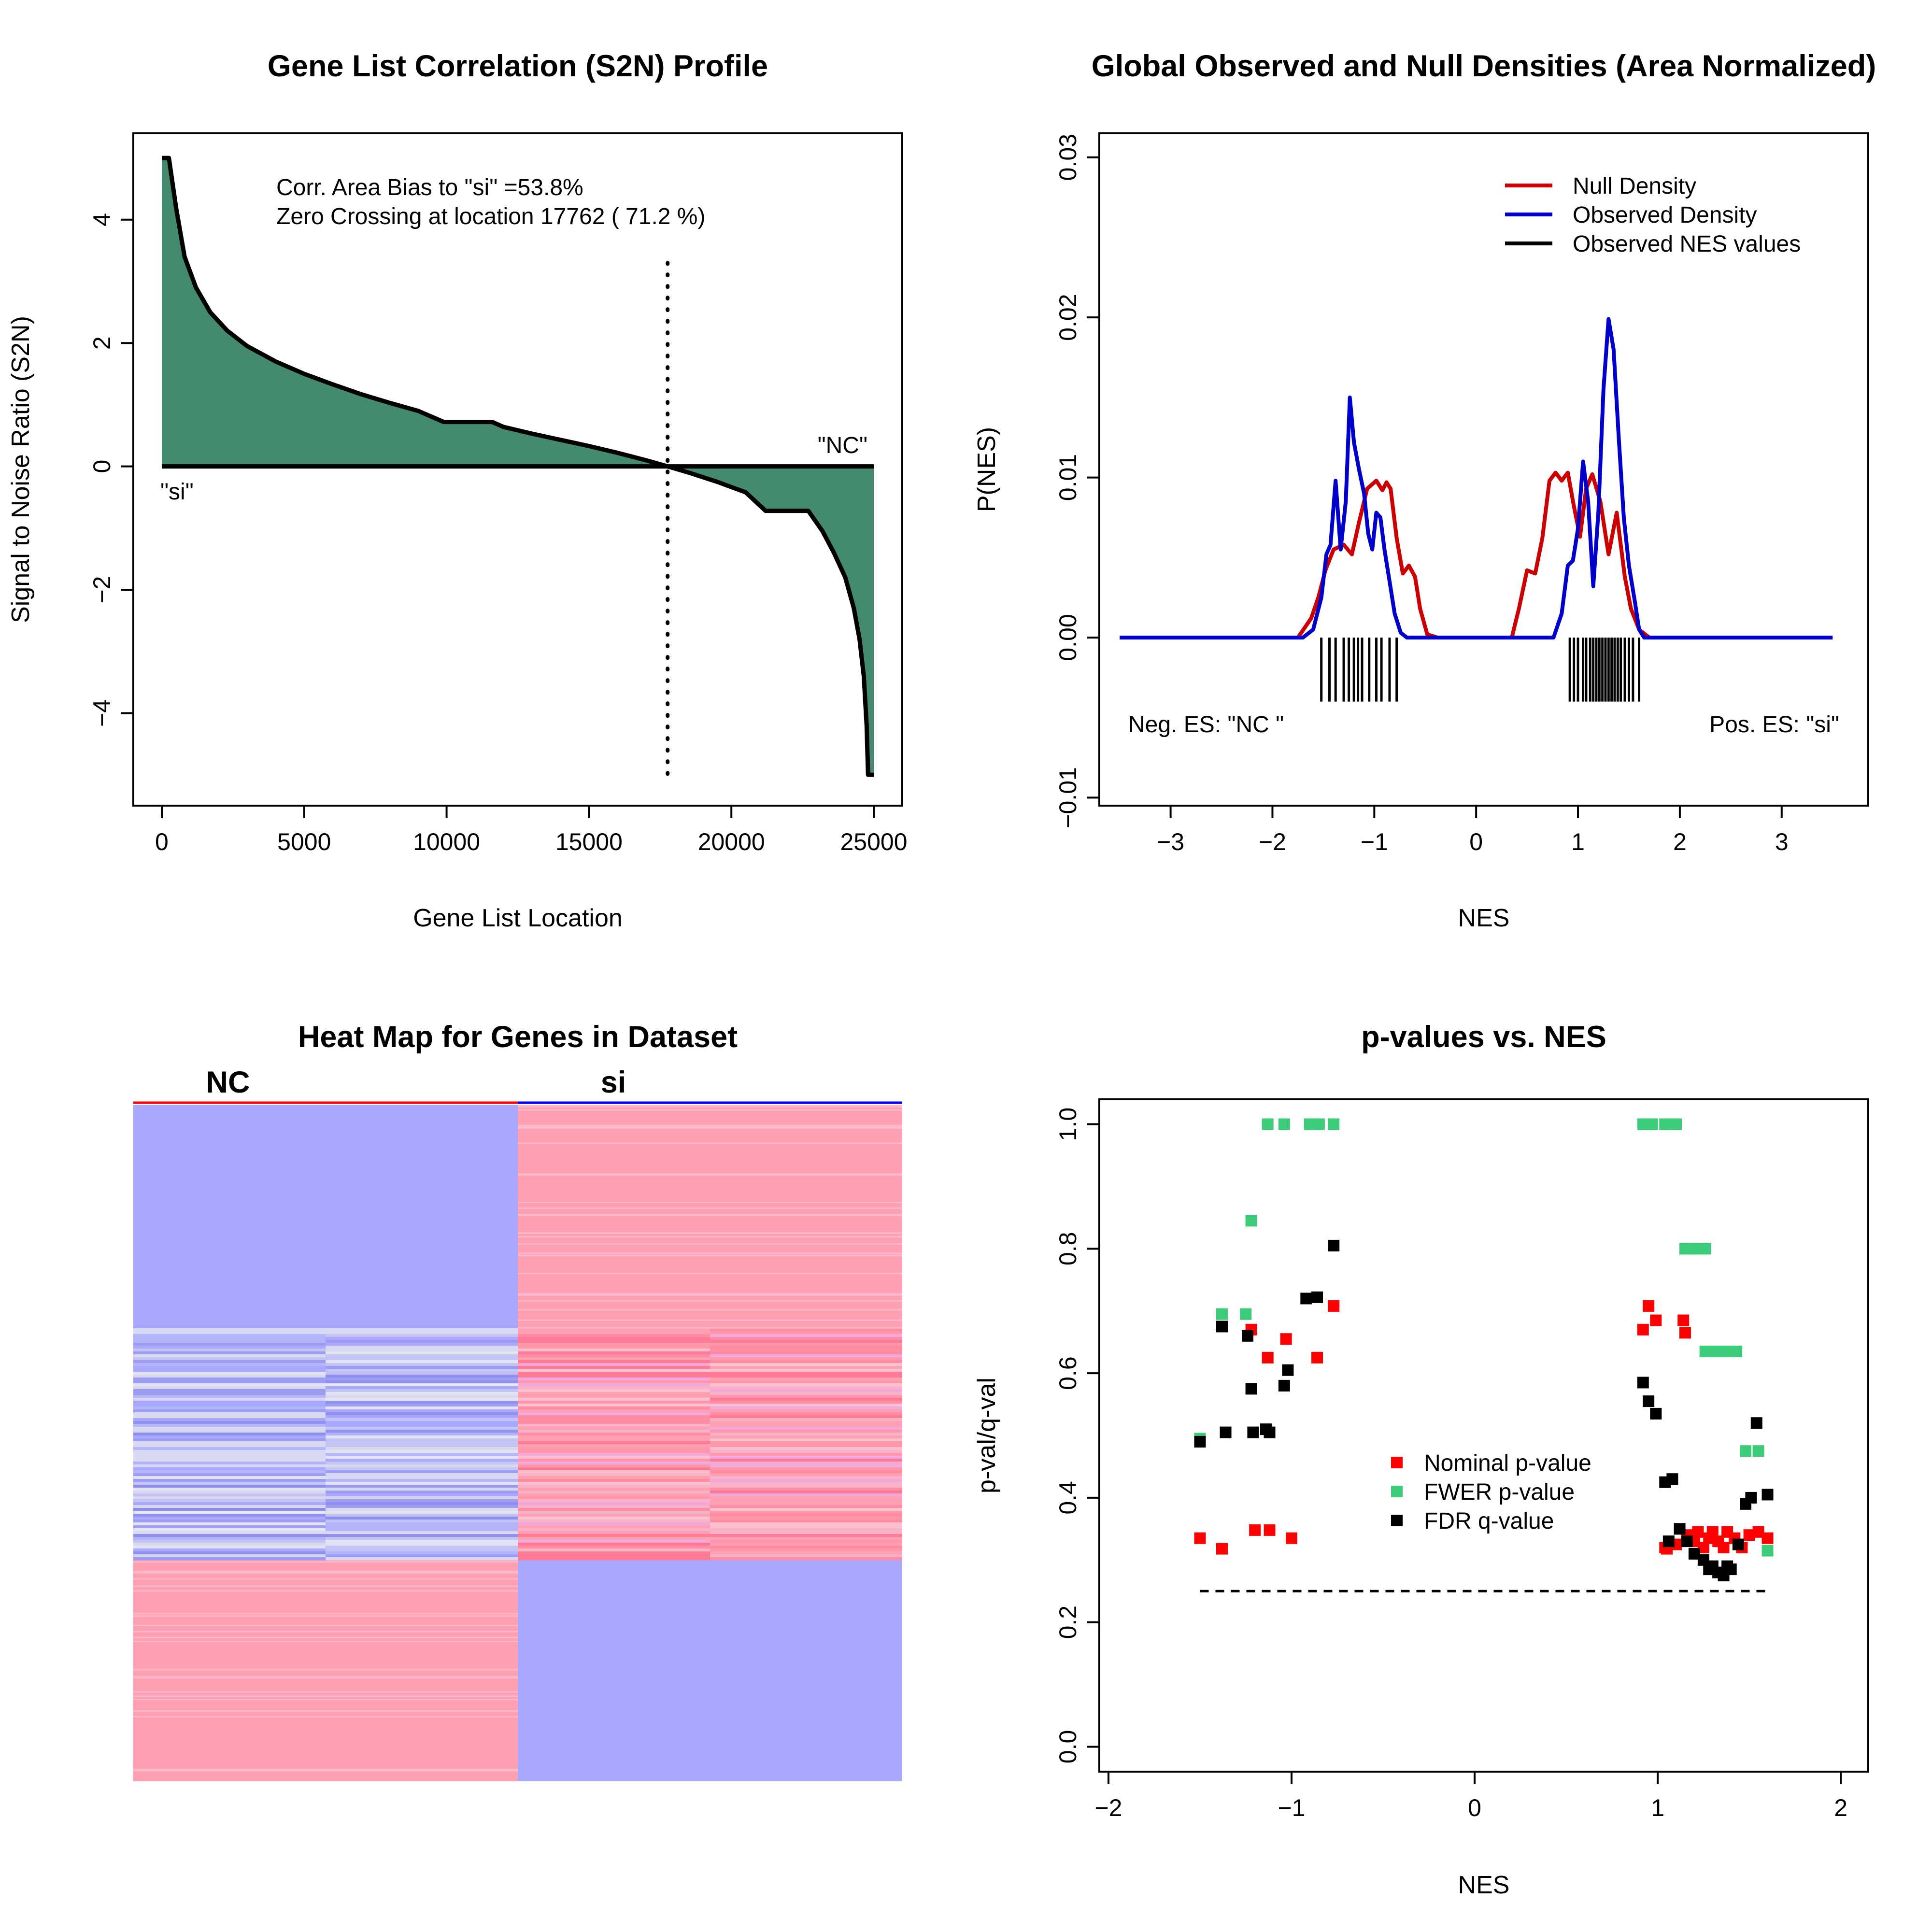  I want to click on s2n-bias-annotation: Corr. Area Bias to "si" =53.8%, so click(429, 187).